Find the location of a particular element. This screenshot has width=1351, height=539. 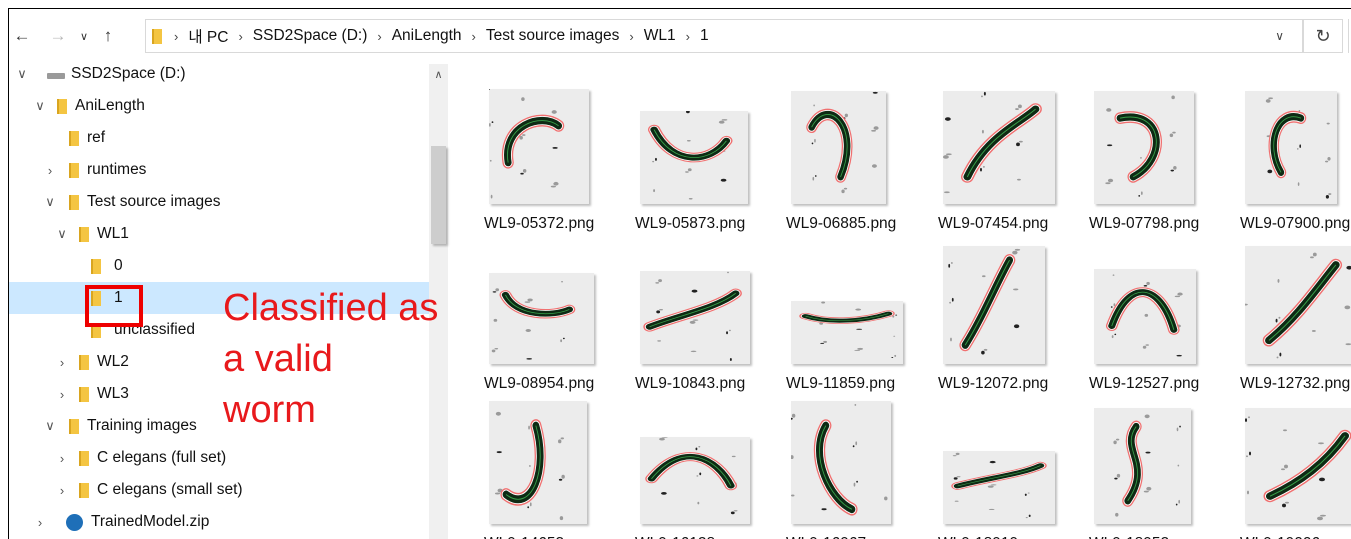

address-history-dropdown: ∨ is located at coordinates (1279, 36).